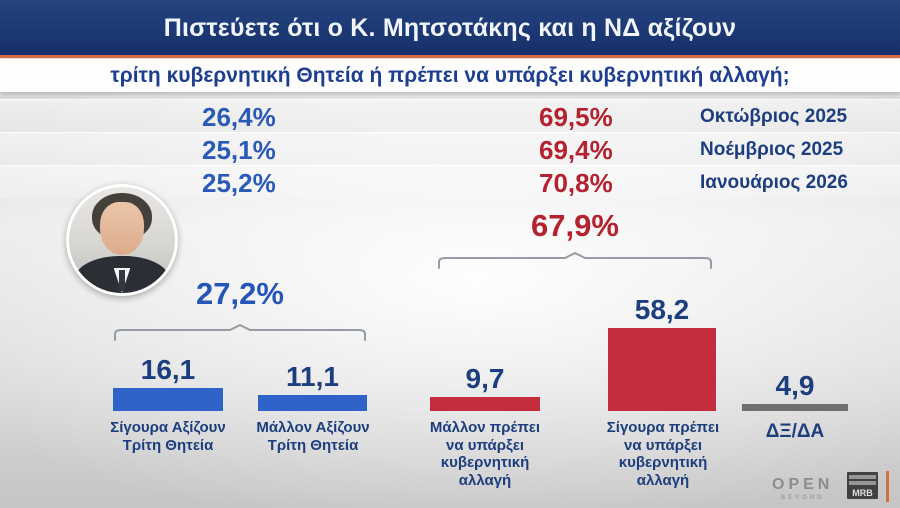  What do you see at coordinates (239, 183) in the screenshot?
I see `third-term-pct: 25,2%` at bounding box center [239, 183].